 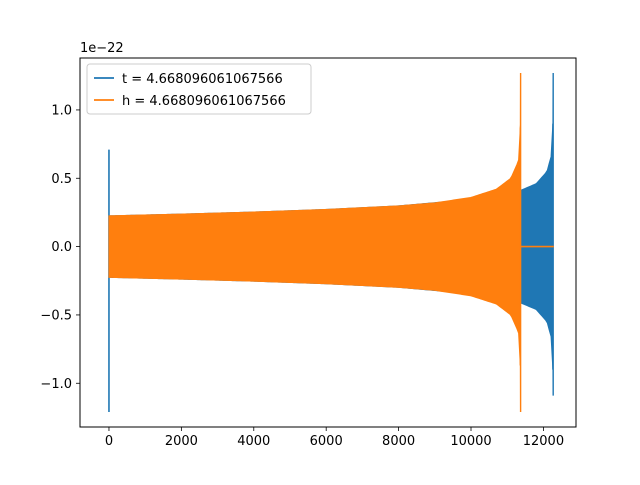 I want to click on legend-label: h = 4.668096061067566, so click(x=204, y=101).